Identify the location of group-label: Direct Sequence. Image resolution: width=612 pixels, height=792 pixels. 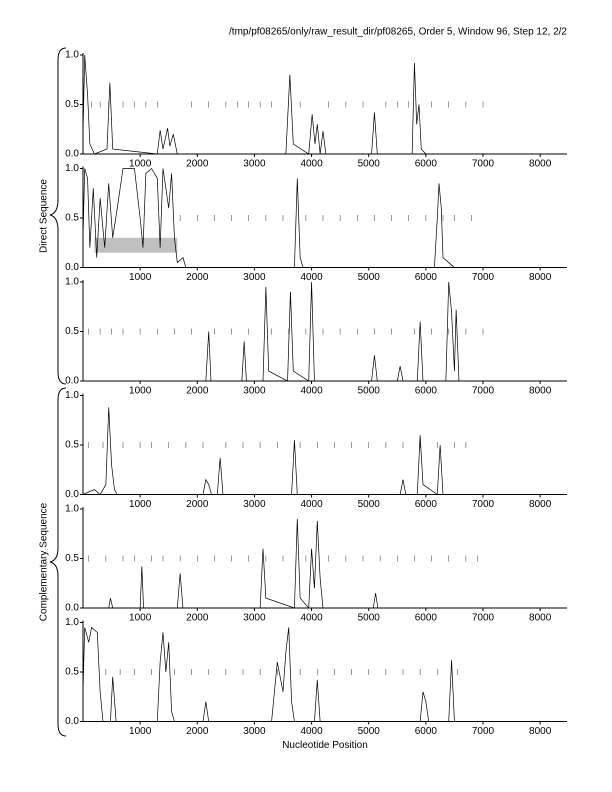
(44, 216).